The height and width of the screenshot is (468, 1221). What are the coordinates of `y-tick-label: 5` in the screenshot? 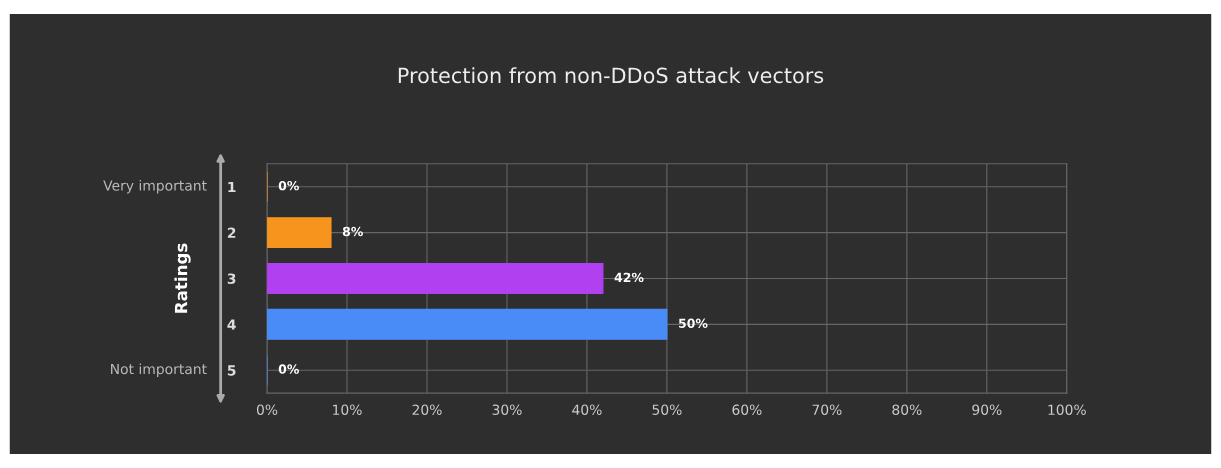 It's located at (231, 370).